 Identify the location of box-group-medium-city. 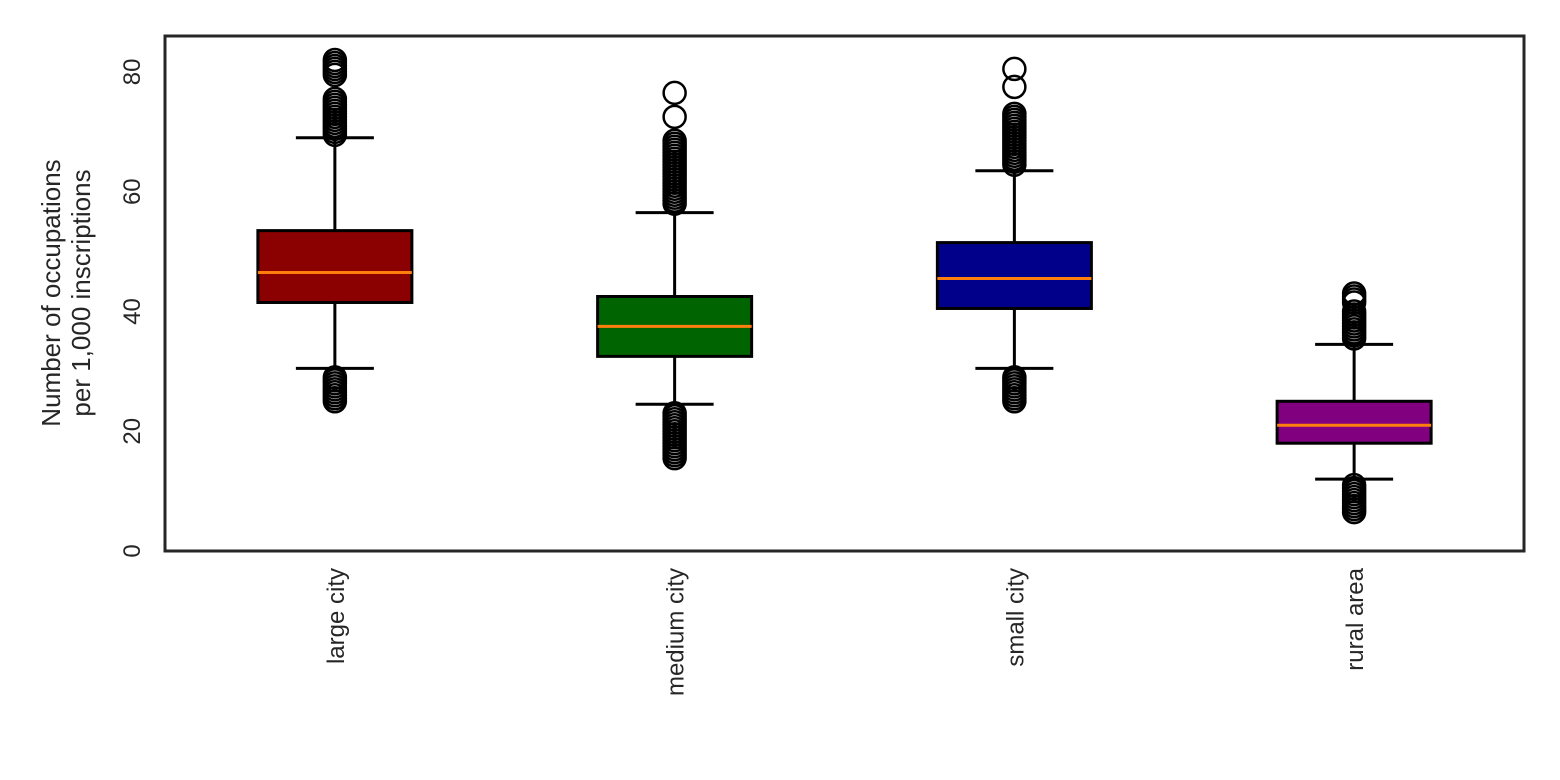
(675, 275).